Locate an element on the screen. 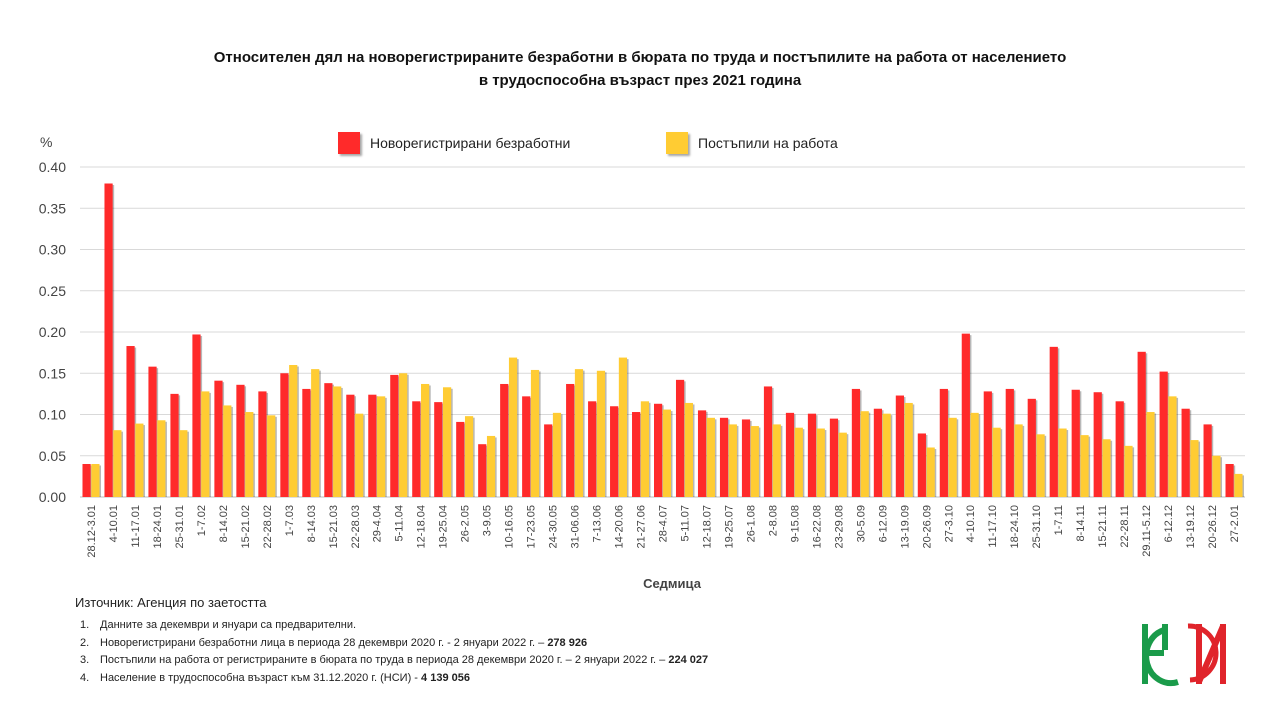 The image size is (1280, 720). x-tick-label: 29-4.04 is located at coordinates (378, 523).